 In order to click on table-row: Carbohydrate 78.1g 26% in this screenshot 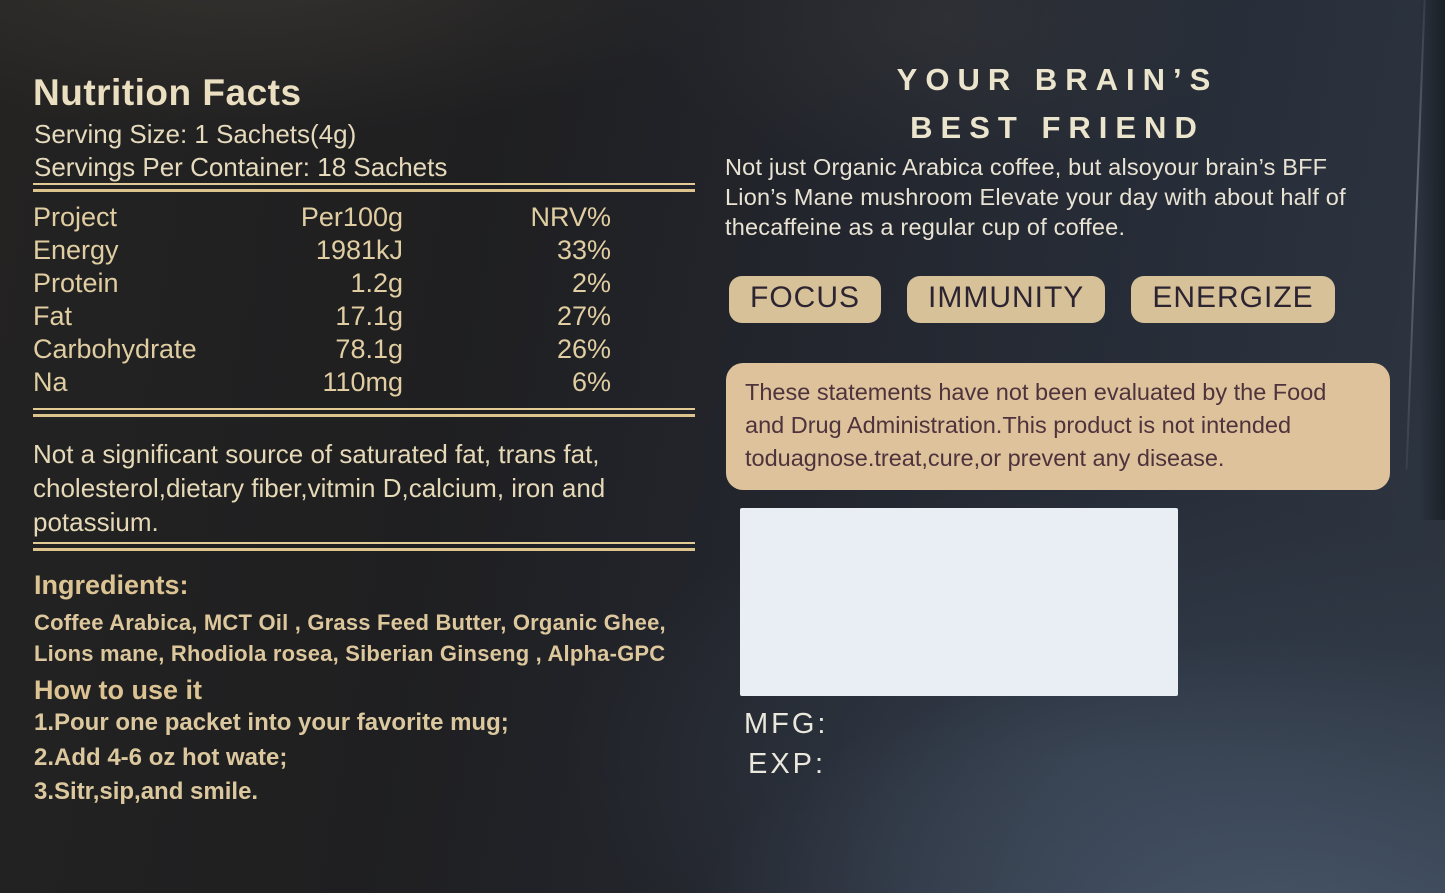, I will do `click(364, 349)`.